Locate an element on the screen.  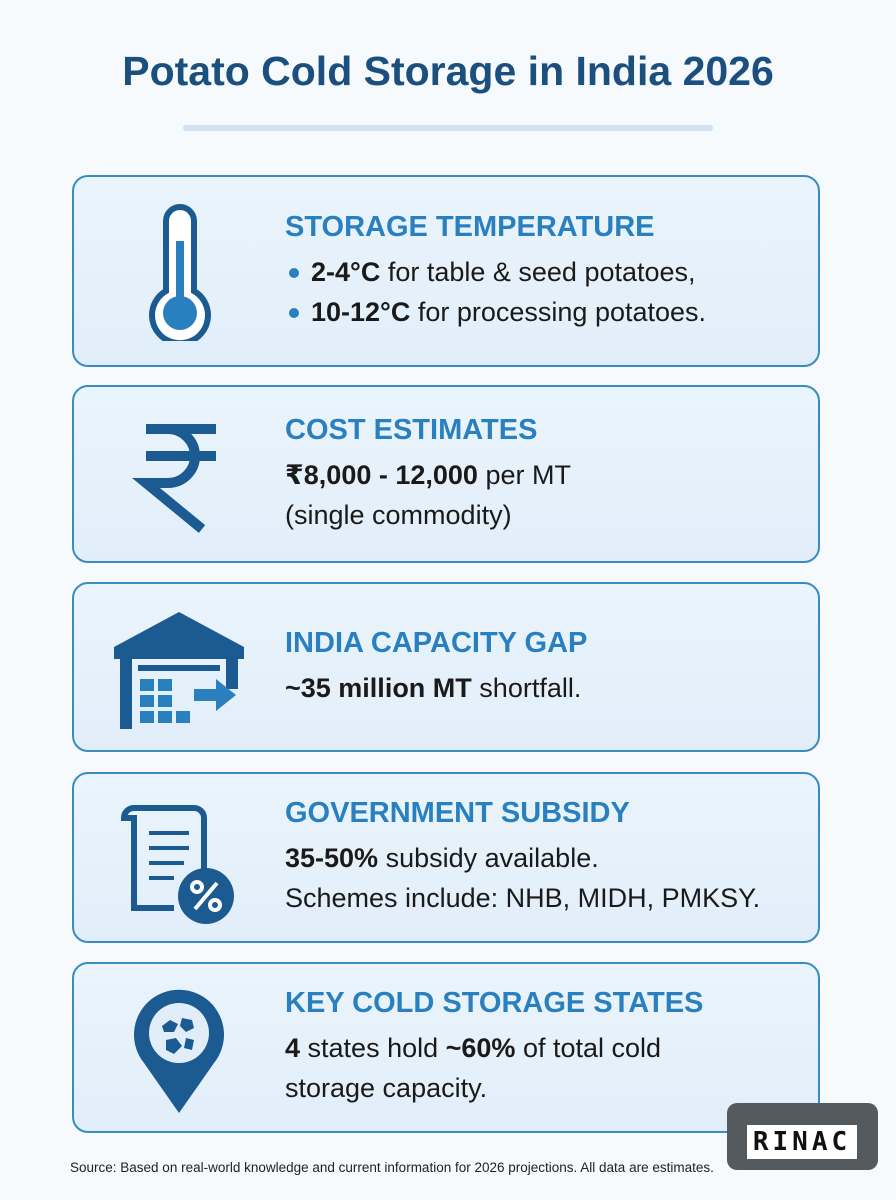
title: Potato Cold Storage in India 2026 is located at coordinates (448, 71).